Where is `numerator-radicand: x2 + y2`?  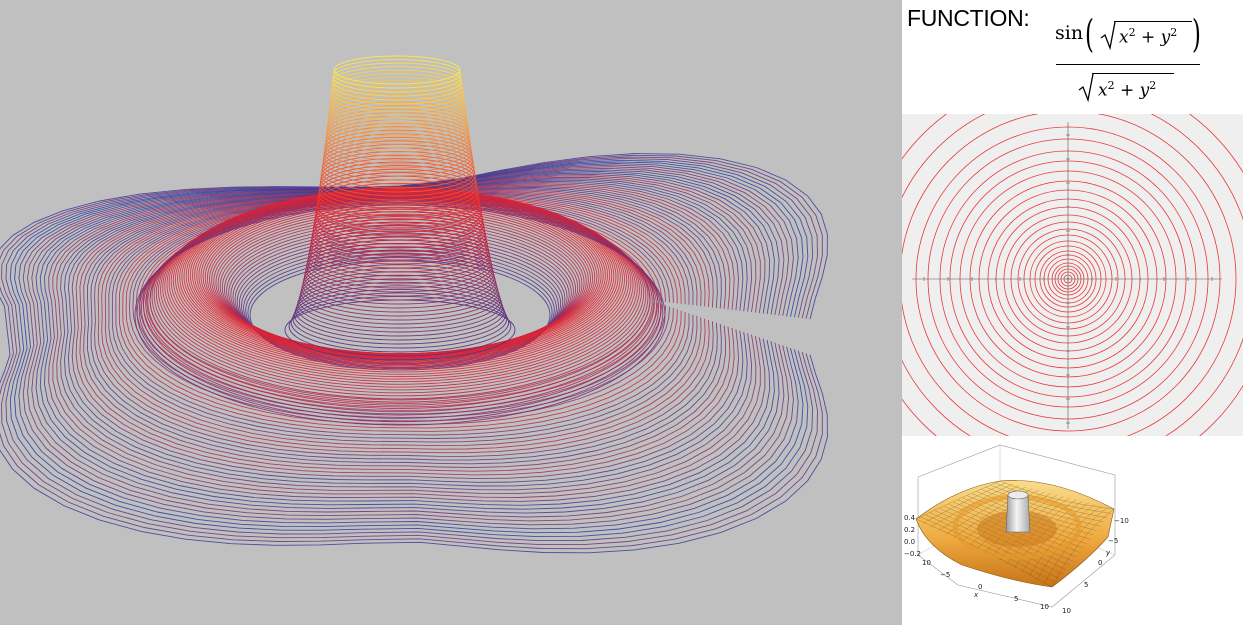
numerator-radicand: x2 + y2 is located at coordinates (1148, 37).